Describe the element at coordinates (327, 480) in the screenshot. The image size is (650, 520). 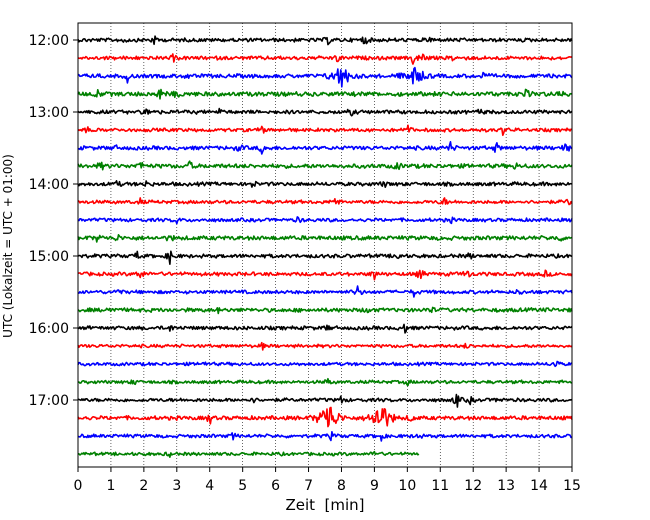
I see `x-axis: 0 1 2 3 4 5 6 7 8 9 10 11 12 13 14 15` at that location.